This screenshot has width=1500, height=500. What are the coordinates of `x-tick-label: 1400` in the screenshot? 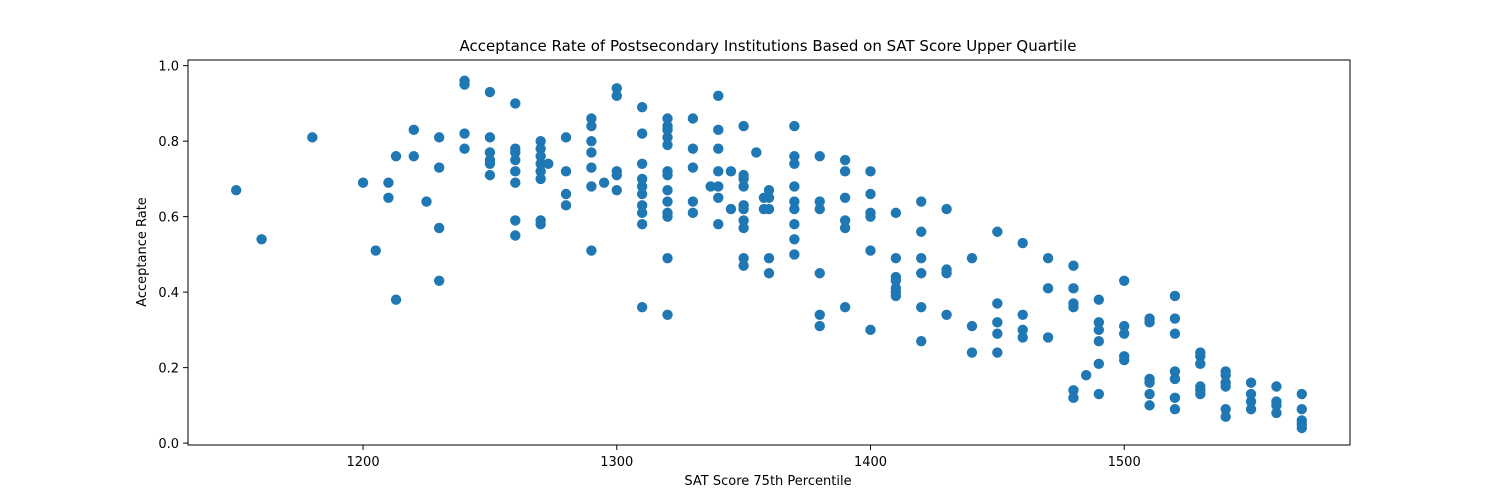 It's located at (870, 462).